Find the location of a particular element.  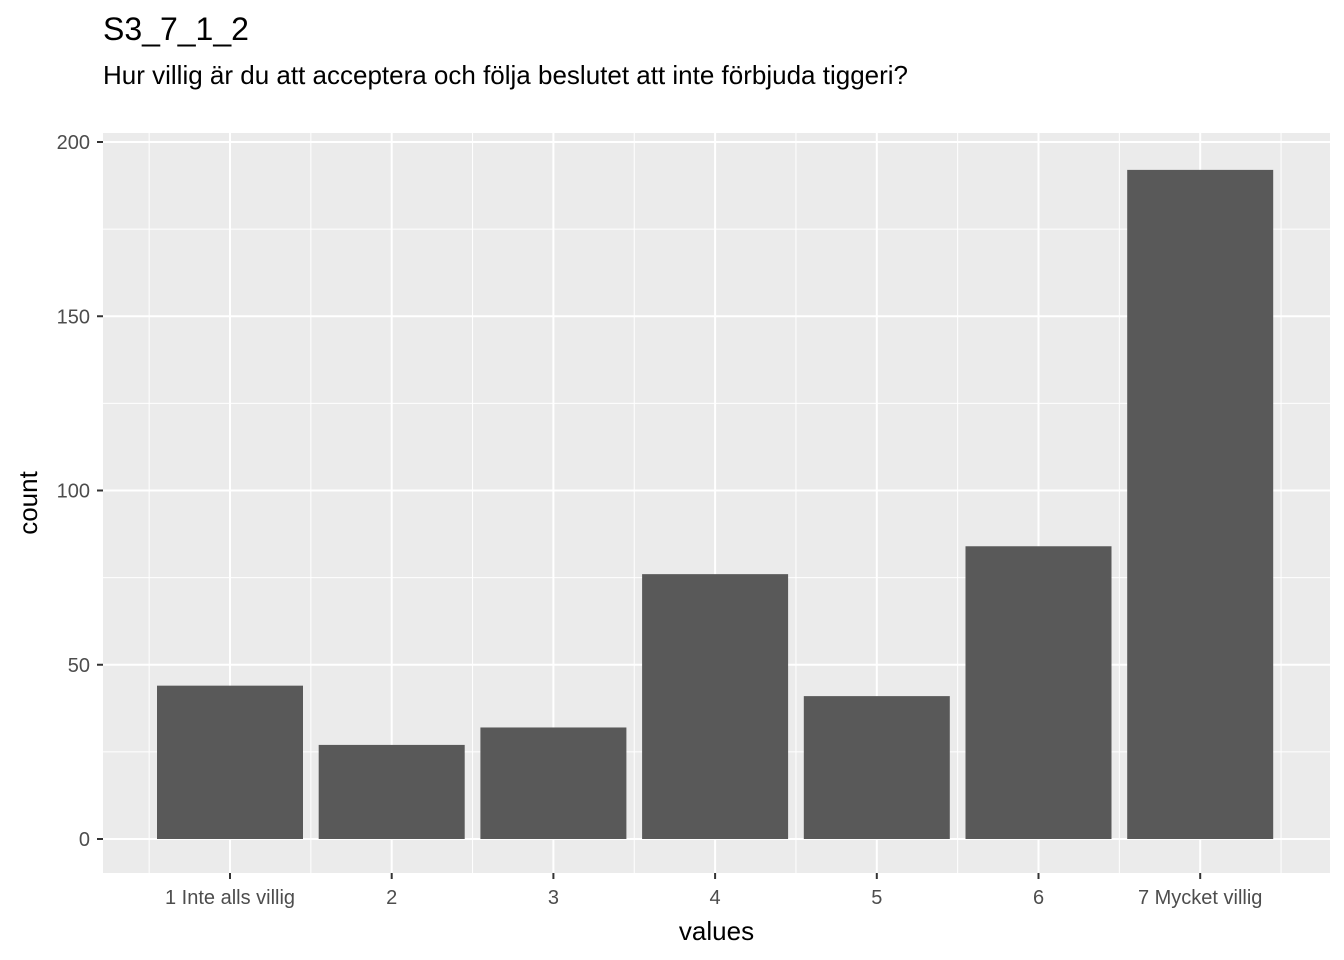

x-axis: 1 Inte alls villig 2 3 4 5 6 7 Mycket villig is located at coordinates (713, 891).